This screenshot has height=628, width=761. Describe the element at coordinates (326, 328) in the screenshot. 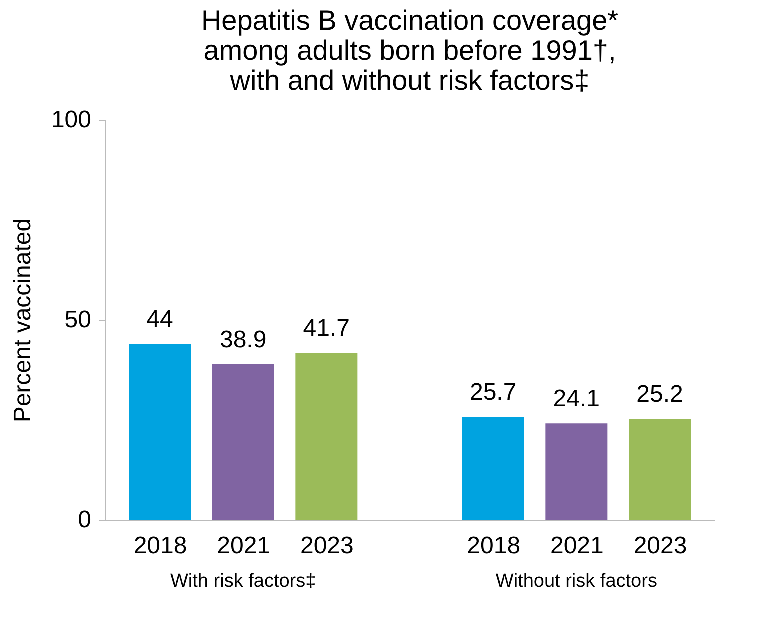

I see `data-label: 41.7` at that location.